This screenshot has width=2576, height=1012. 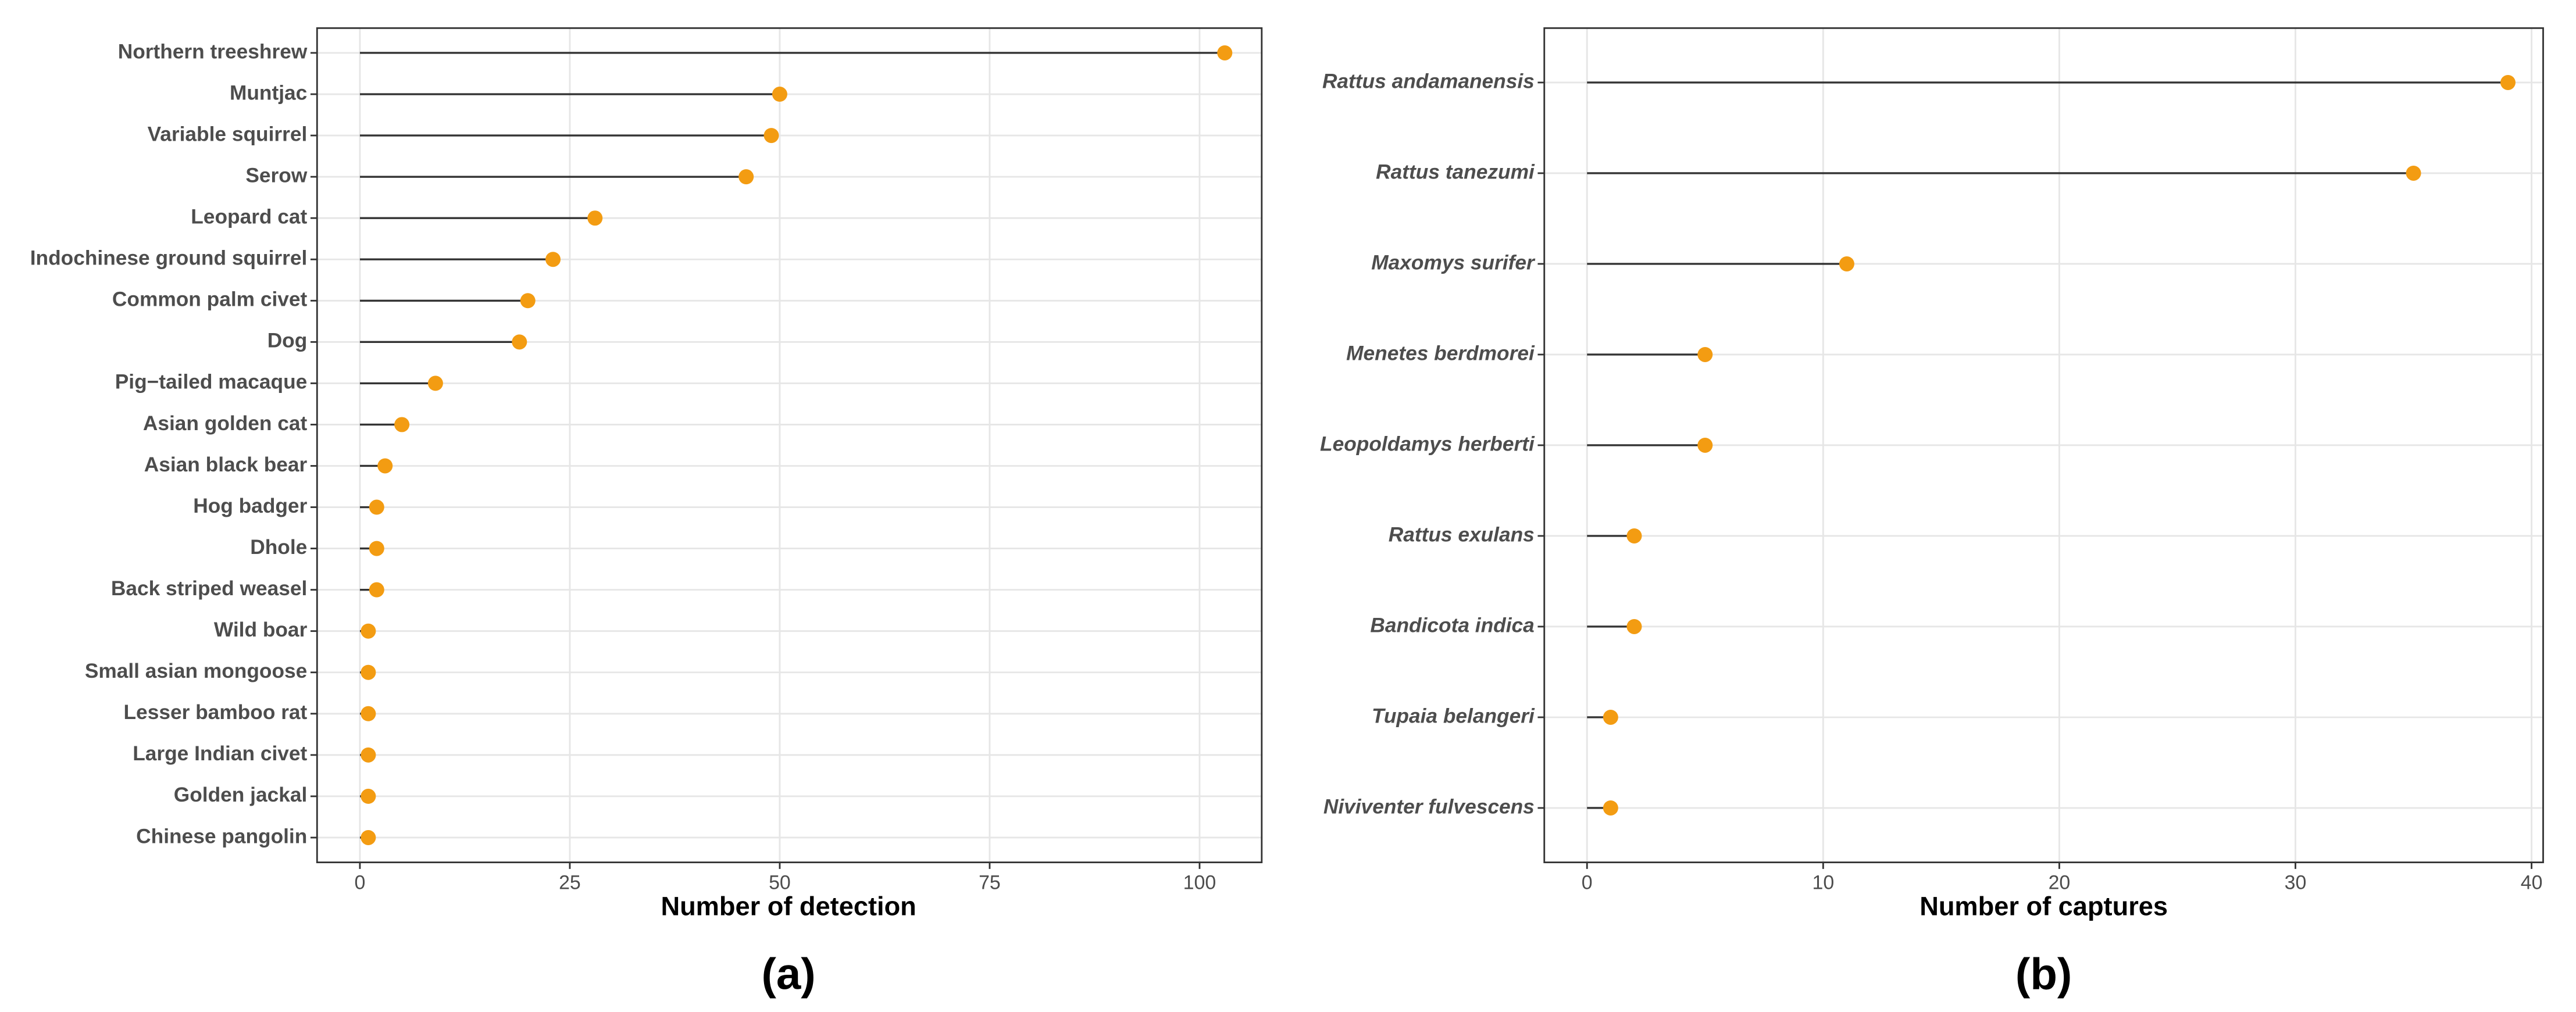 I want to click on y-tick-label: Asian golden cat, so click(x=225, y=423).